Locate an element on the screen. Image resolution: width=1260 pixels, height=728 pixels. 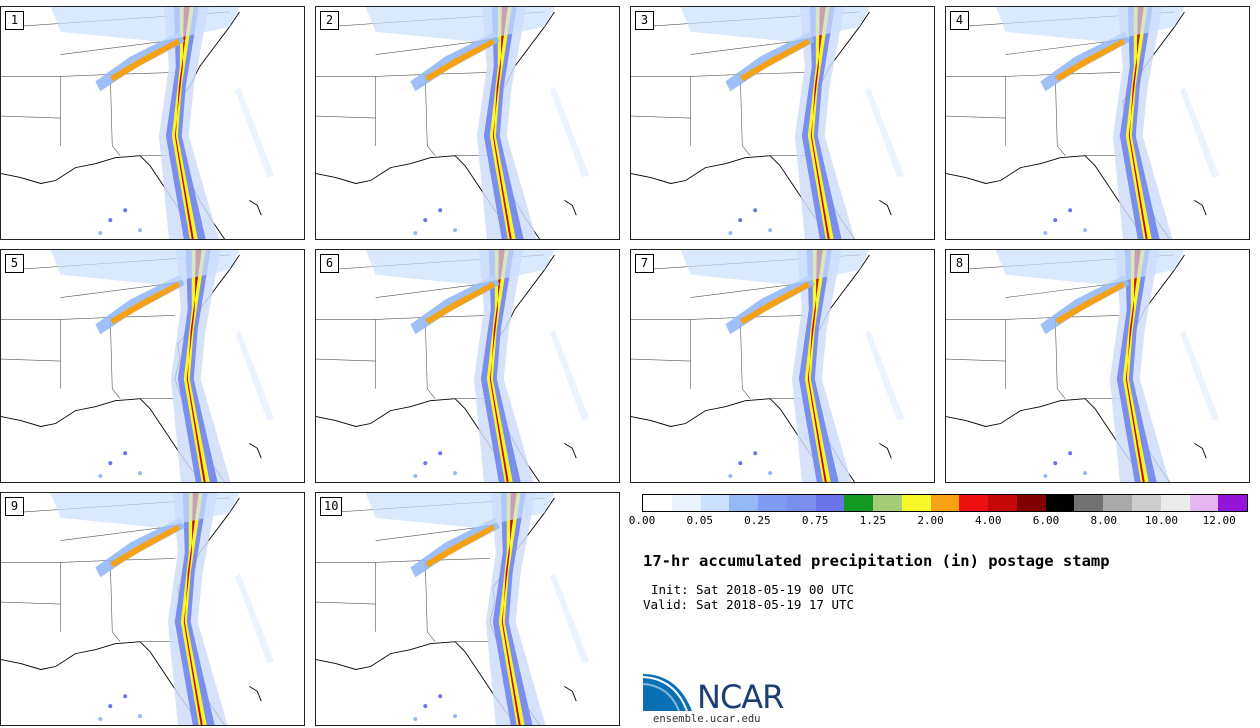
colorbar-tick-label: 0.25 is located at coordinates (757, 520).